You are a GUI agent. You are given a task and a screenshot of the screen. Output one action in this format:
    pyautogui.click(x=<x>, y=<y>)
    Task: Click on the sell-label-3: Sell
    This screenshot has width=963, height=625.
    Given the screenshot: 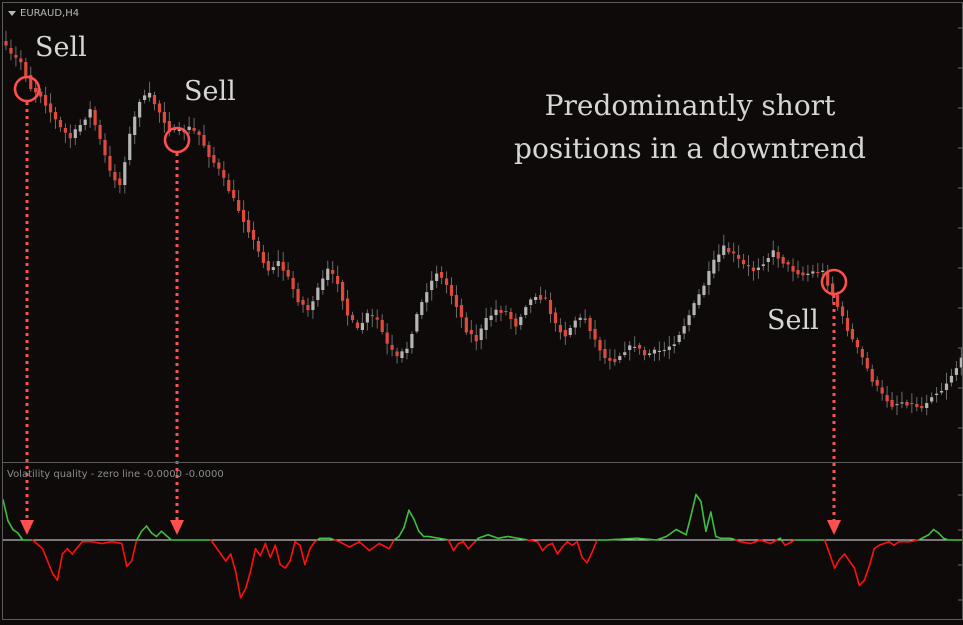 What is the action you would take?
    pyautogui.click(x=793, y=320)
    